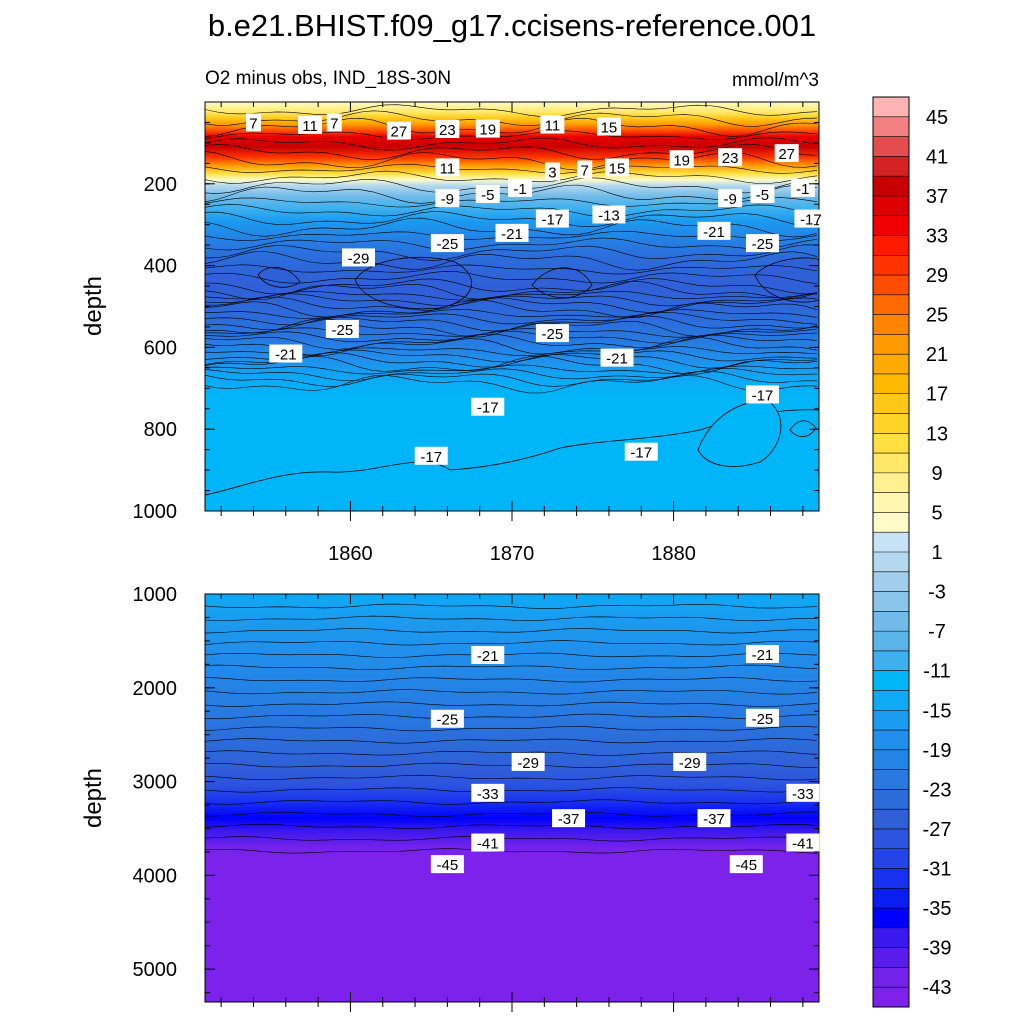 Image resolution: width=1024 pixels, height=1024 pixels. What do you see at coordinates (609, 215) in the screenshot?
I see `contour-label: -13` at bounding box center [609, 215].